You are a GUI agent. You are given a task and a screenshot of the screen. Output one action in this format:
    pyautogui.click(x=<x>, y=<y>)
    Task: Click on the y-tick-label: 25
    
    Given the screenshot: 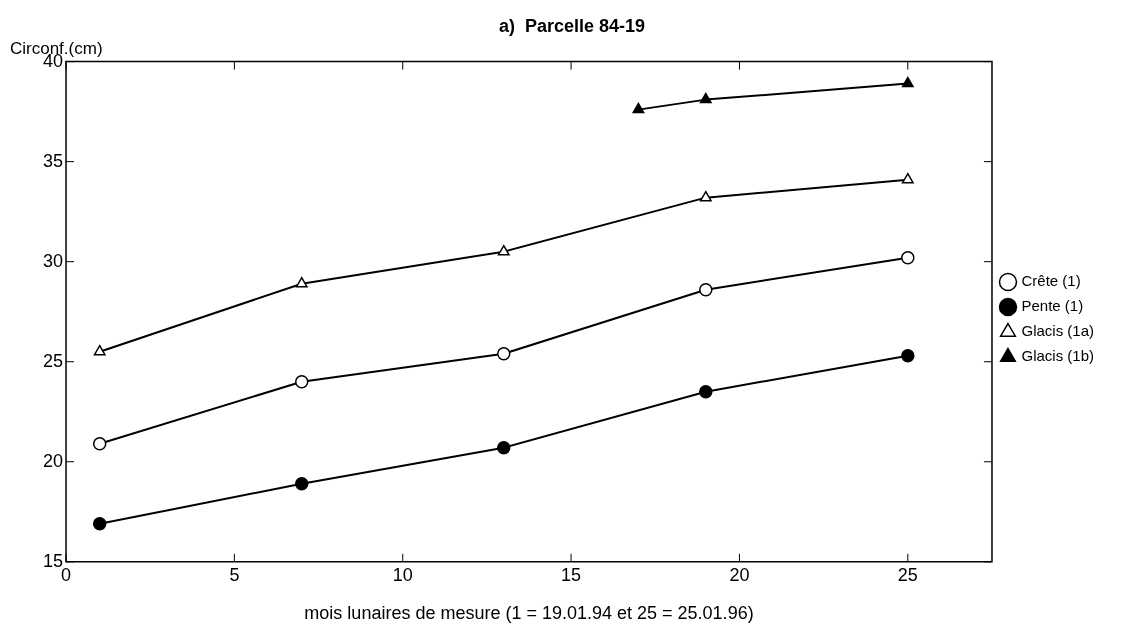 What is the action you would take?
    pyautogui.click(x=53, y=360)
    